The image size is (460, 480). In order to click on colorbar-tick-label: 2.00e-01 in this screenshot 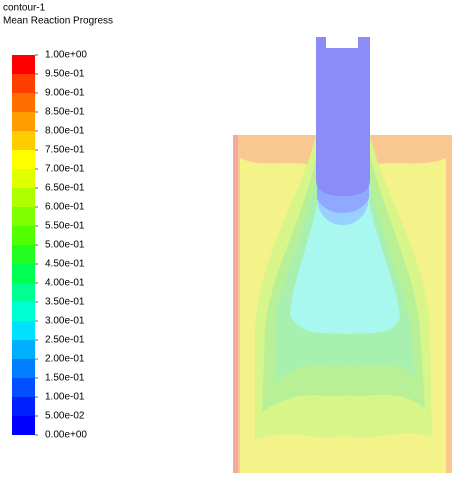, I will do `click(65, 359)`.